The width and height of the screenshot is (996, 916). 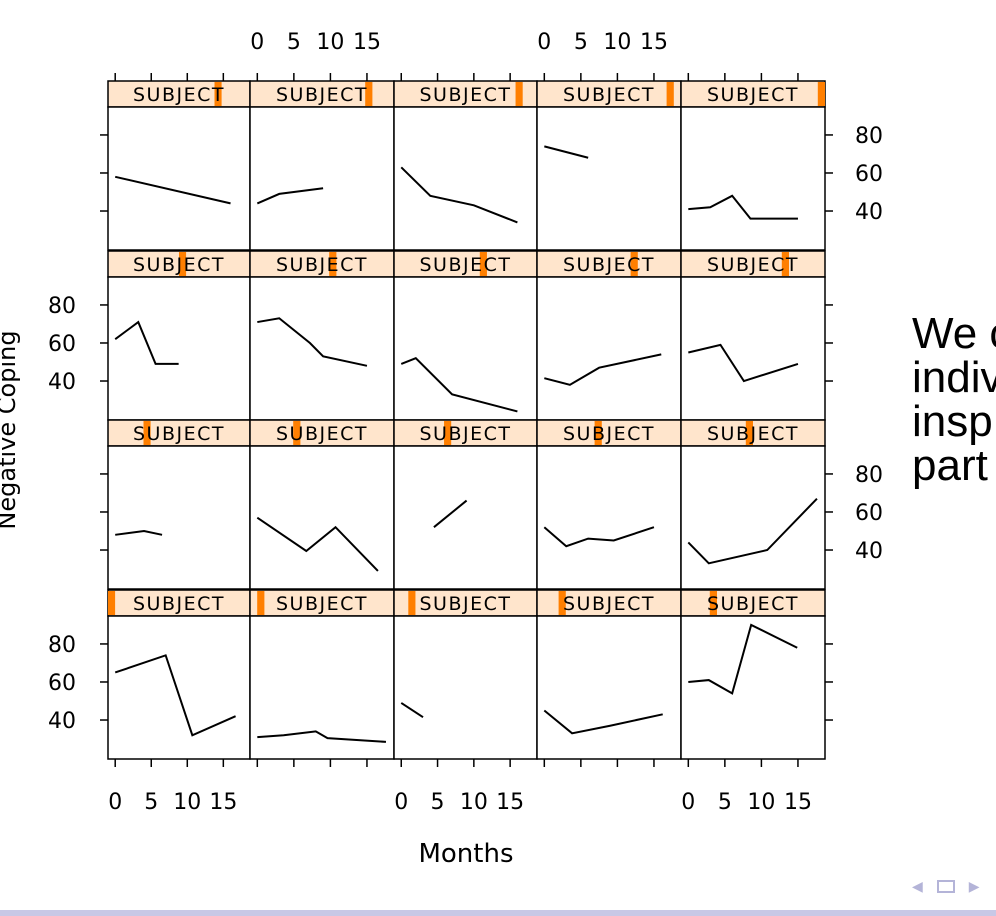 What do you see at coordinates (974, 886) in the screenshot?
I see `next-slide-icon: ▶` at bounding box center [974, 886].